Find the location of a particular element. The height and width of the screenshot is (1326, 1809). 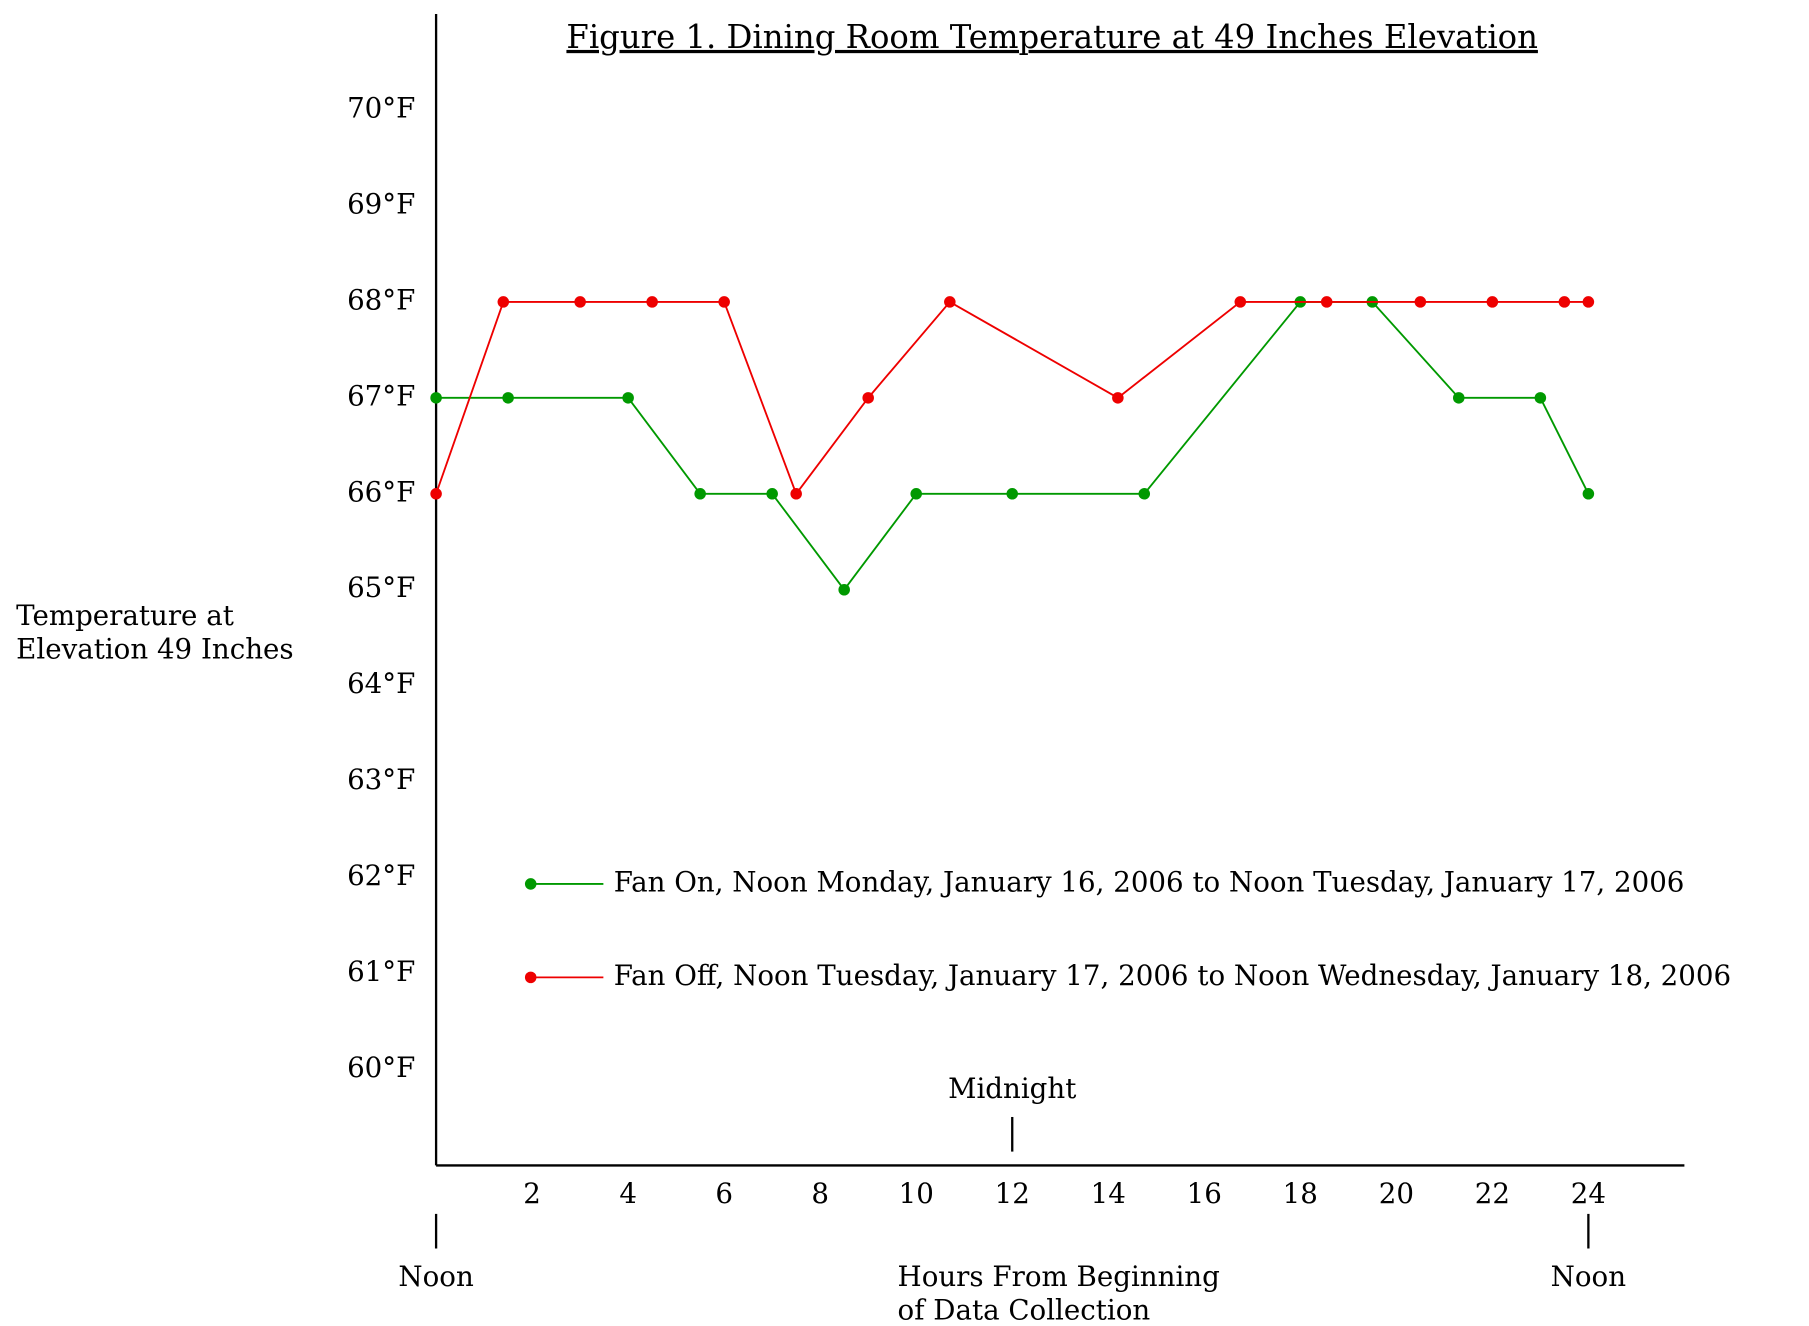

x-tick-label: 16 is located at coordinates (1204, 1193).